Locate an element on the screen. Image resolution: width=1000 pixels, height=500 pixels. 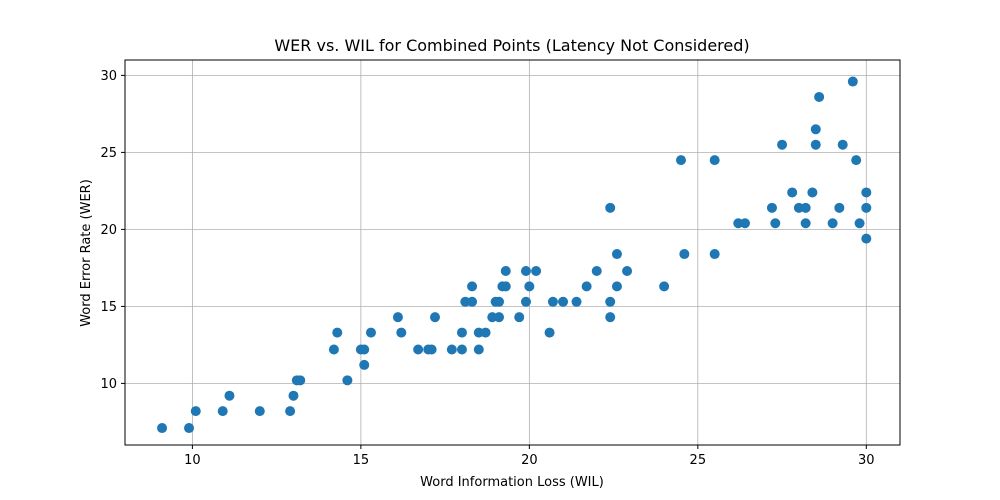
y-axis-label: Word Error Rate (WER) is located at coordinates (86, 253).